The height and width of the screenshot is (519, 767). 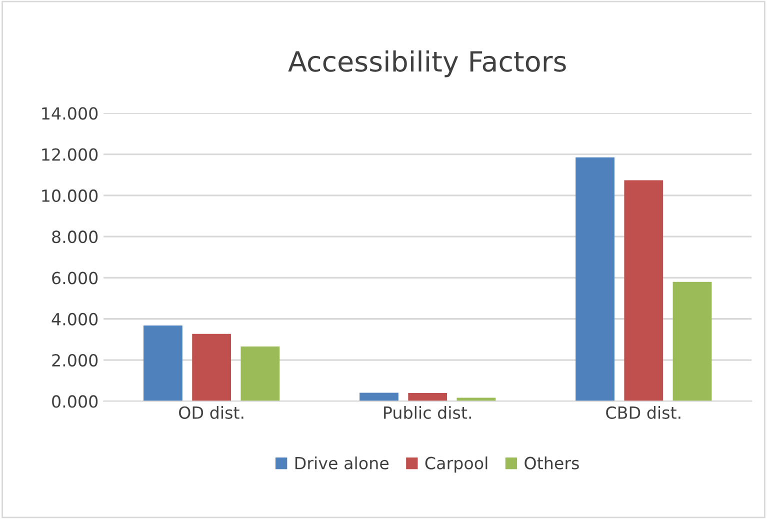 What do you see at coordinates (75, 237) in the screenshot?
I see `y-tick-label: 8.000` at bounding box center [75, 237].